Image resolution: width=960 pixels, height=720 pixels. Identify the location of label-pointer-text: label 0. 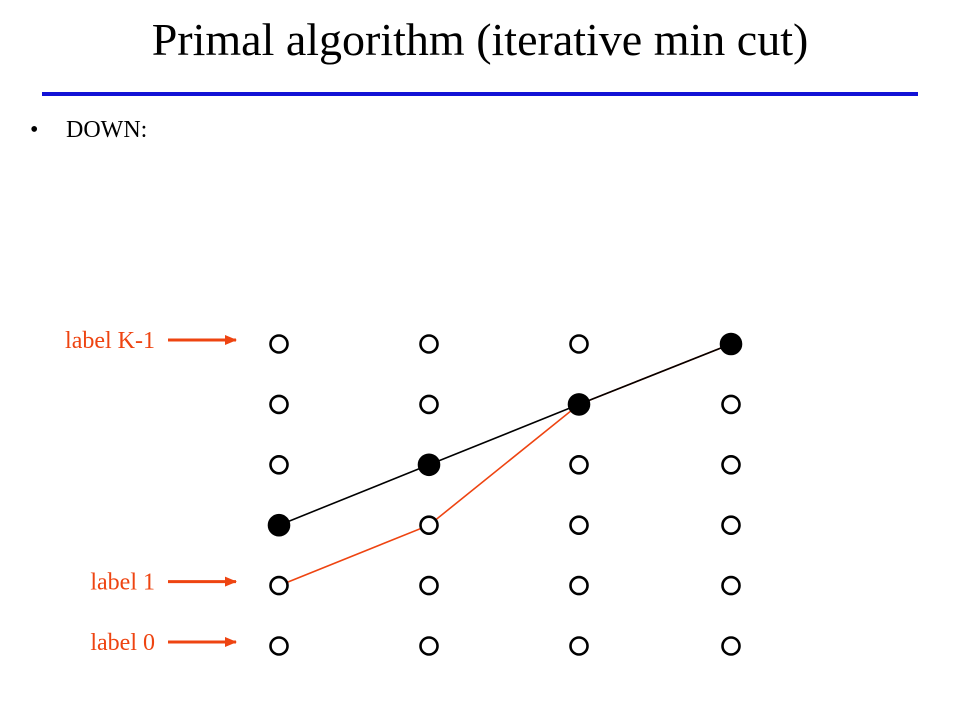
(122, 643).